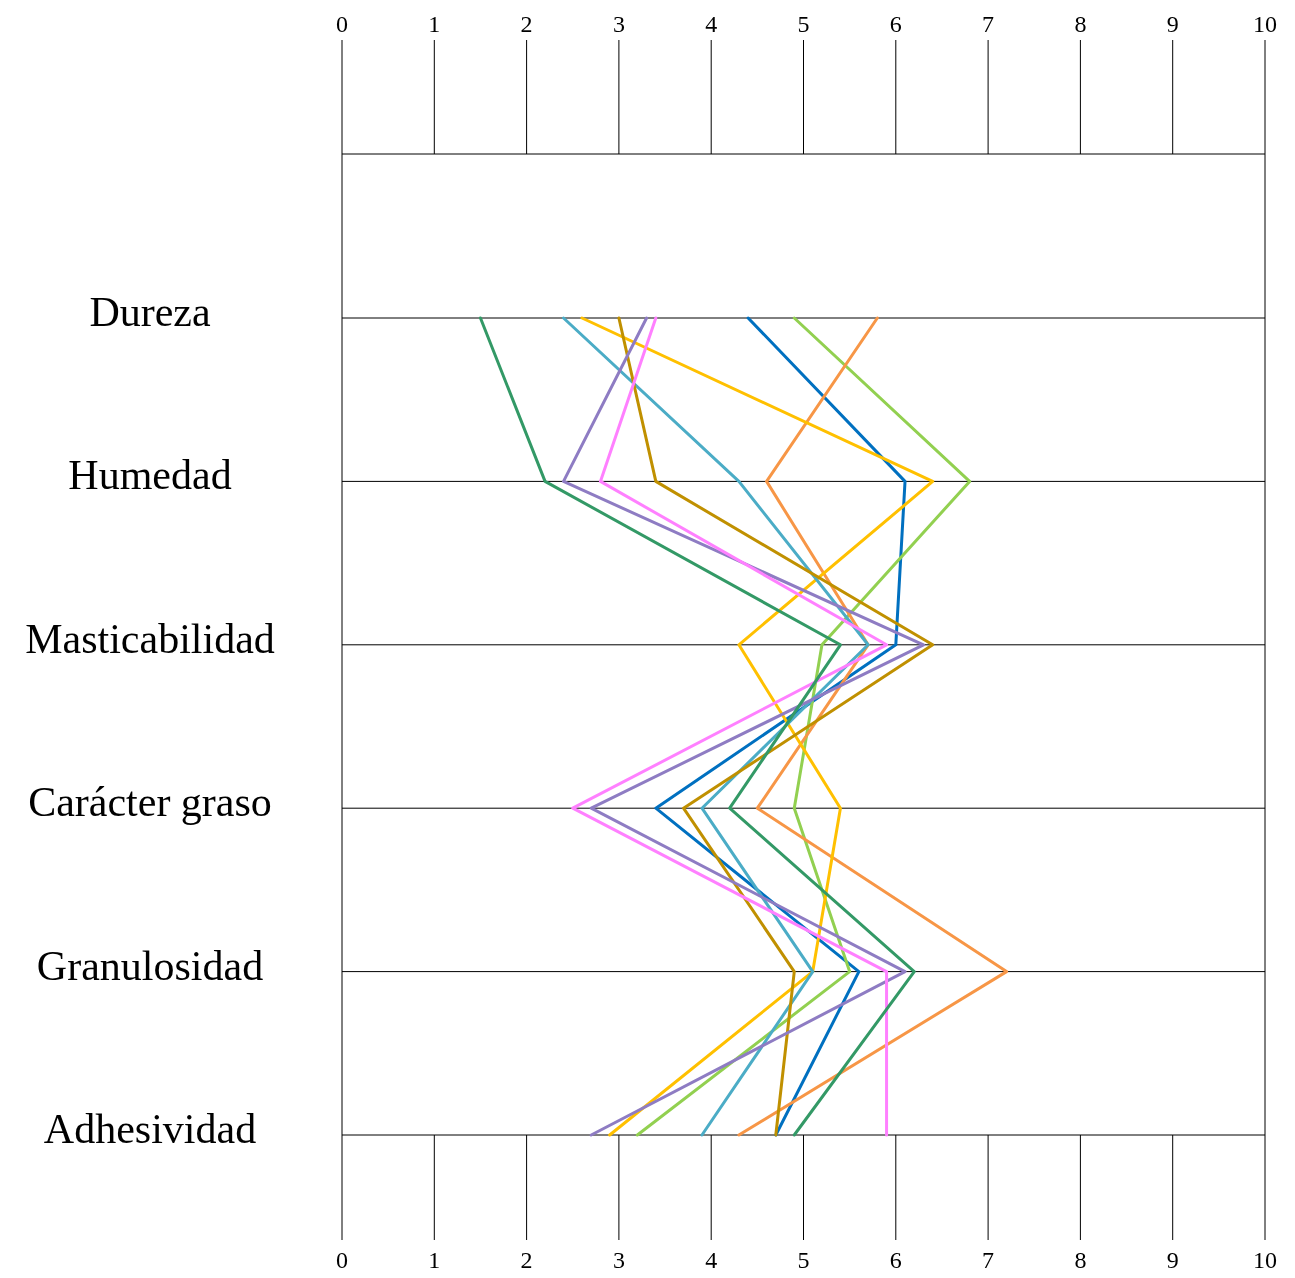 The height and width of the screenshot is (1278, 1295). I want to click on x-tick-label: 10, so click(1265, 1260).